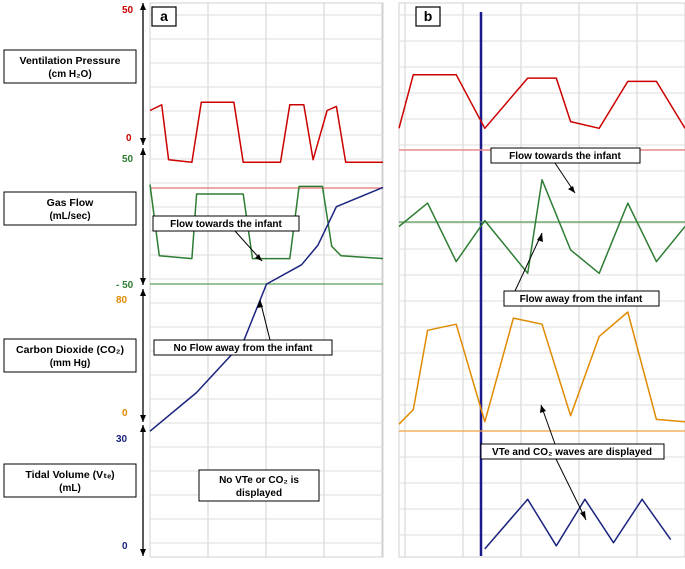 The height and width of the screenshot is (569, 685). Describe the element at coordinates (143, 279) in the screenshot. I see `panel-a-axis` at that location.